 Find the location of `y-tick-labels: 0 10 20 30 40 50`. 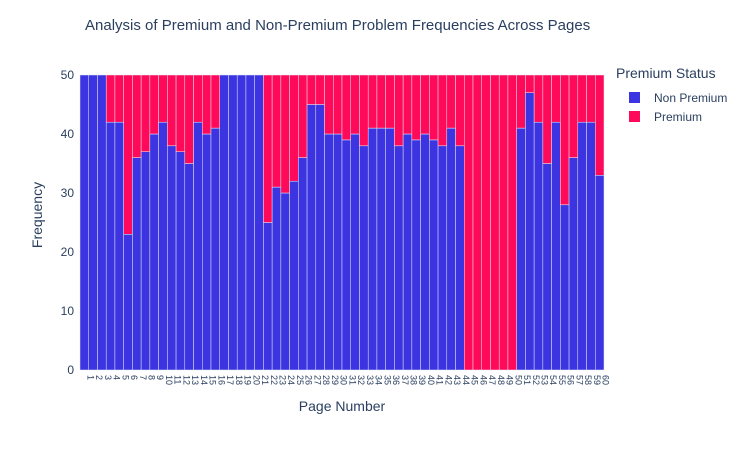

y-tick-labels: 0 10 20 30 40 50 is located at coordinates (68, 222).